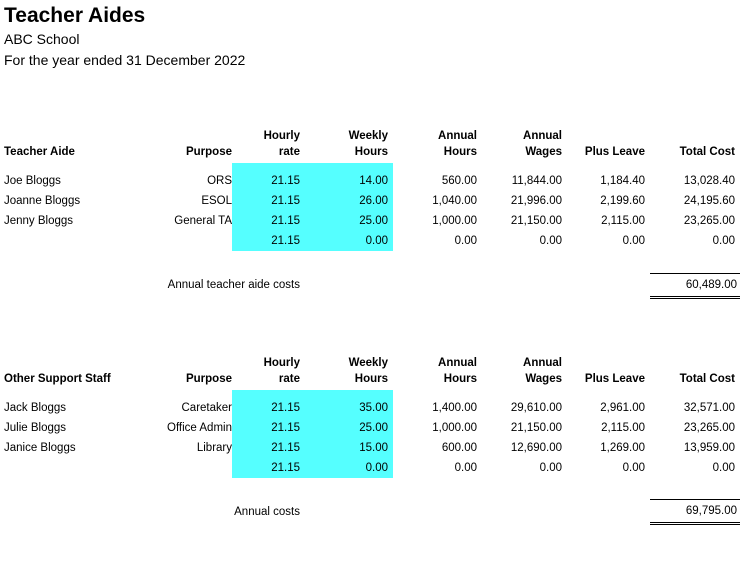  What do you see at coordinates (695, 512) in the screenshot?
I see `total-value: 69,795.00` at bounding box center [695, 512].